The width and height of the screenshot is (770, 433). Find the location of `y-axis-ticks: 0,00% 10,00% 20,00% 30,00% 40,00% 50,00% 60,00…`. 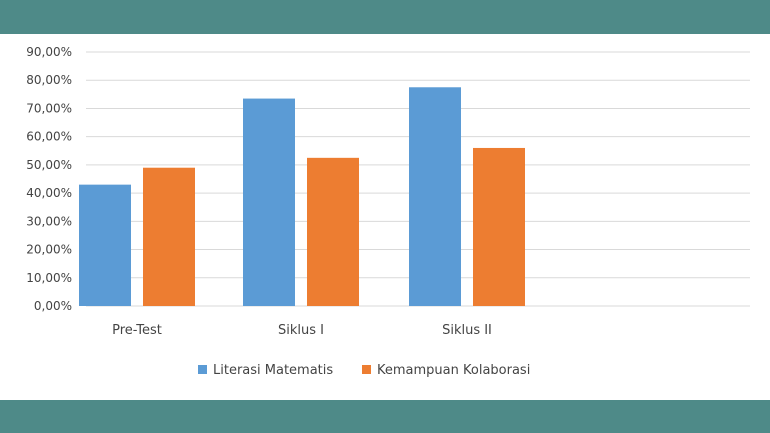

y-axis-ticks: 0,00% 10,00% 20,00% 30,00% 40,00% 50,00% 60,00… is located at coordinates (49, 179).